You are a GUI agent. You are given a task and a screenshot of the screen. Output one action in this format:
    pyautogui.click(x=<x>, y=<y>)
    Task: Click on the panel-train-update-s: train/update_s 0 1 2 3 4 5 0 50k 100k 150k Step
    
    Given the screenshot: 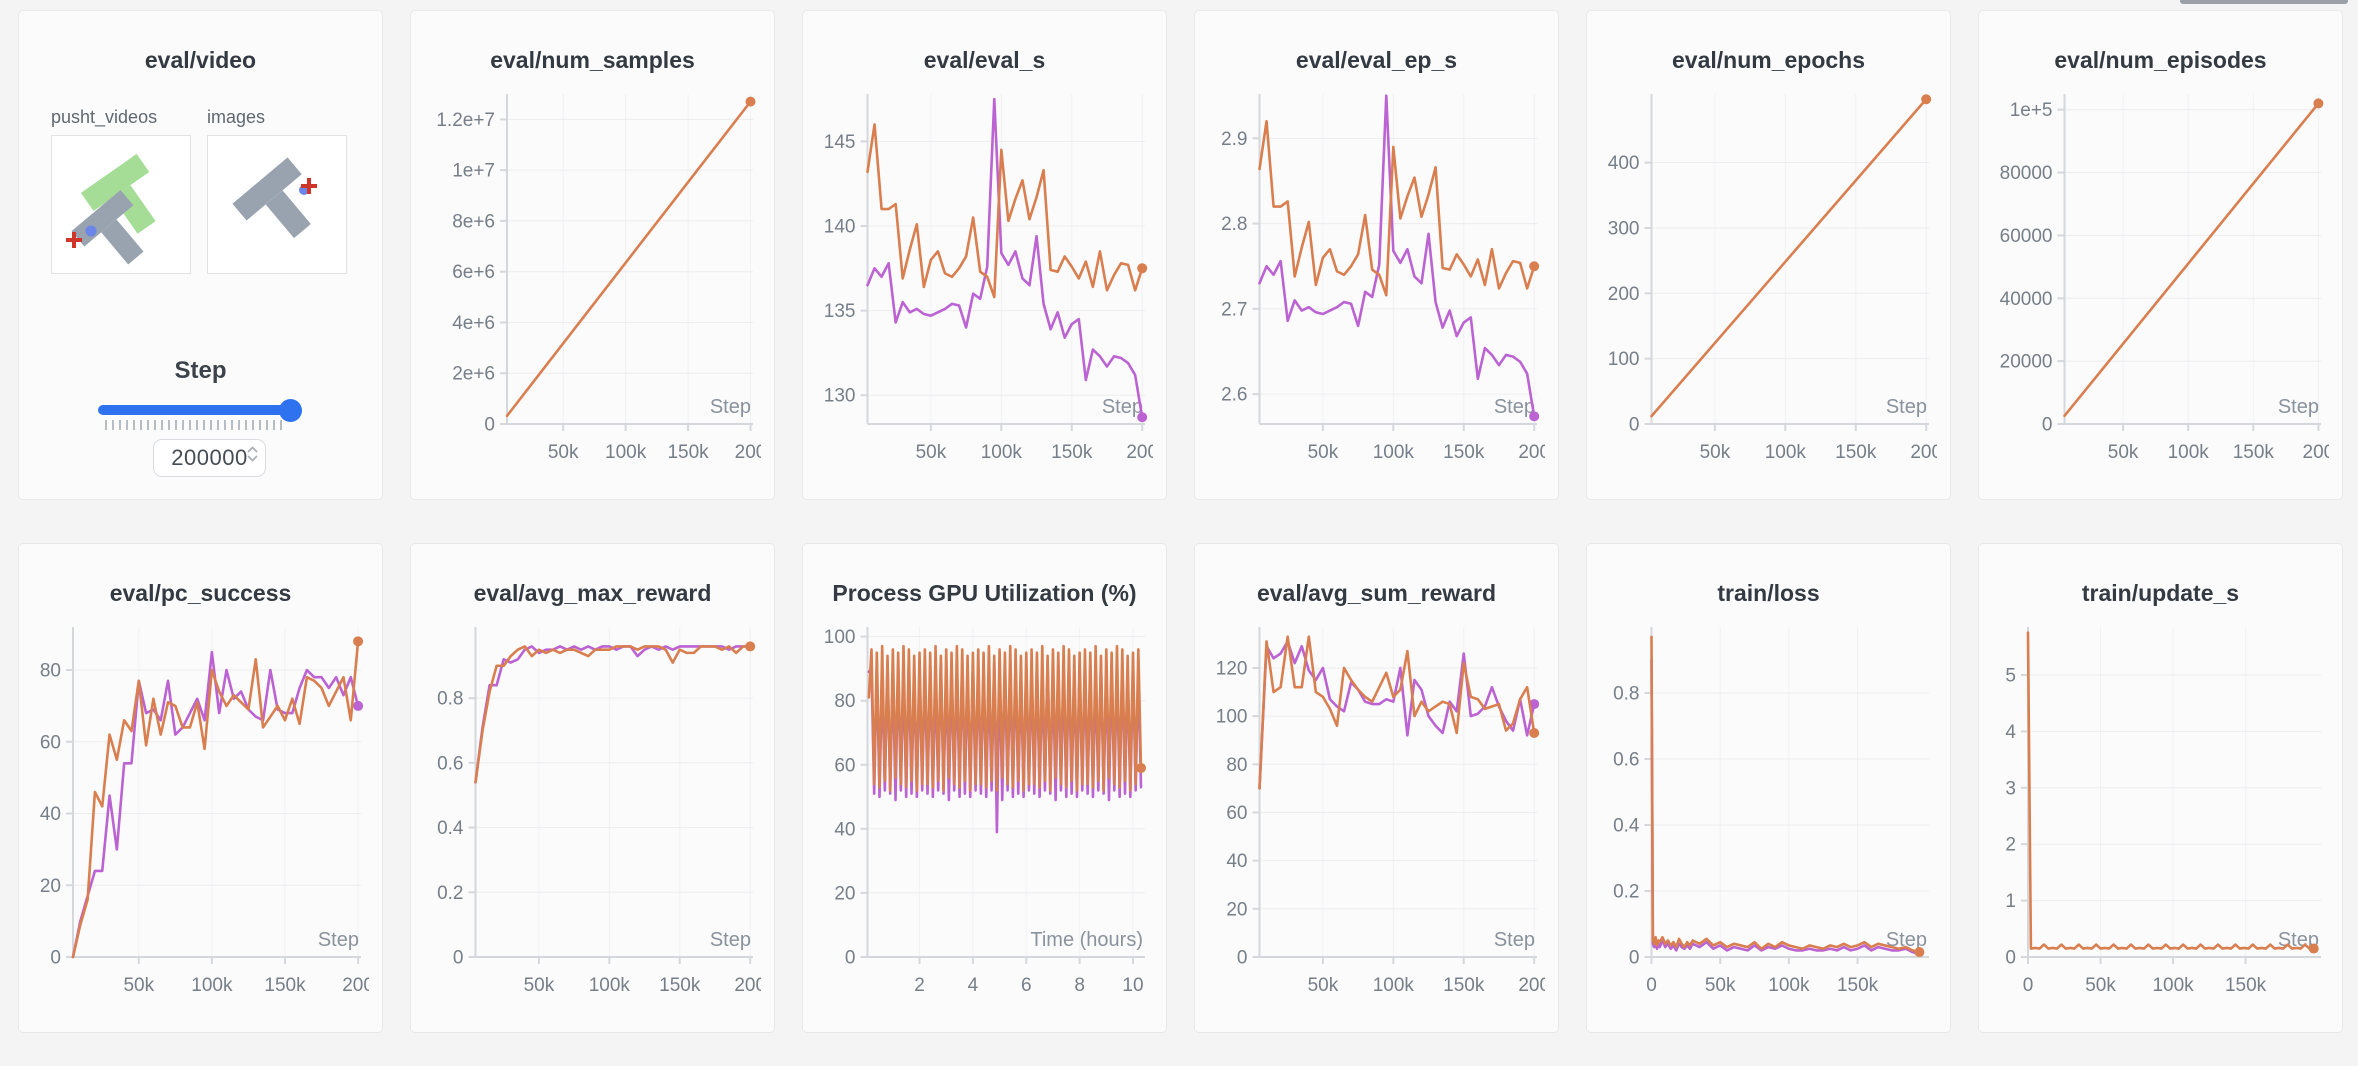 What is the action you would take?
    pyautogui.click(x=2160, y=788)
    